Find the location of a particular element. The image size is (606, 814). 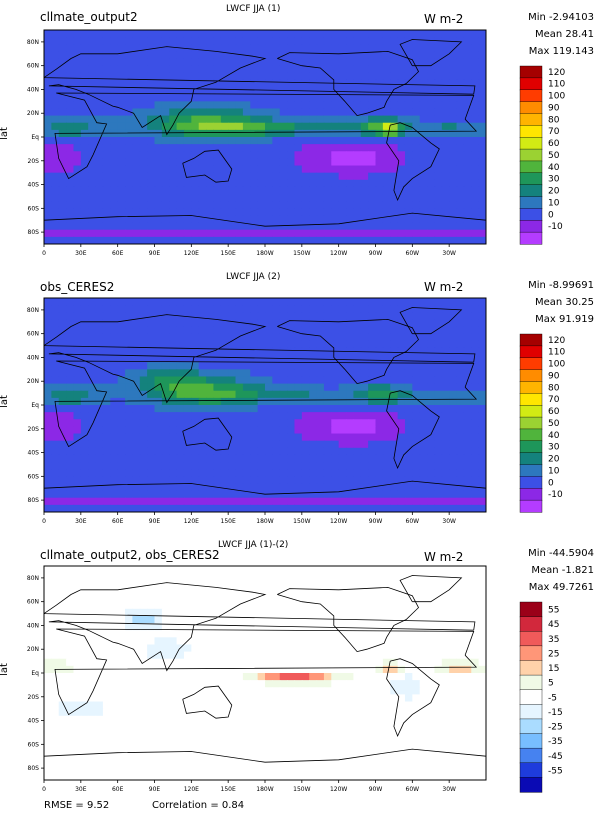

y-tick-label: 60S is located at coordinates (34, 476).